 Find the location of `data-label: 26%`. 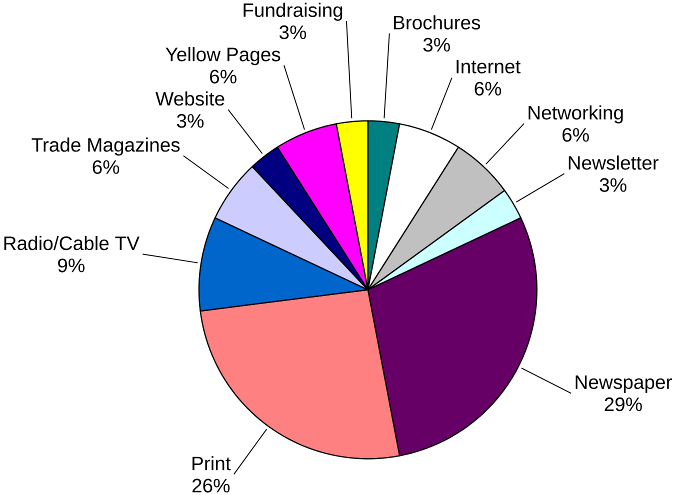

data-label: 26% is located at coordinates (211, 485).